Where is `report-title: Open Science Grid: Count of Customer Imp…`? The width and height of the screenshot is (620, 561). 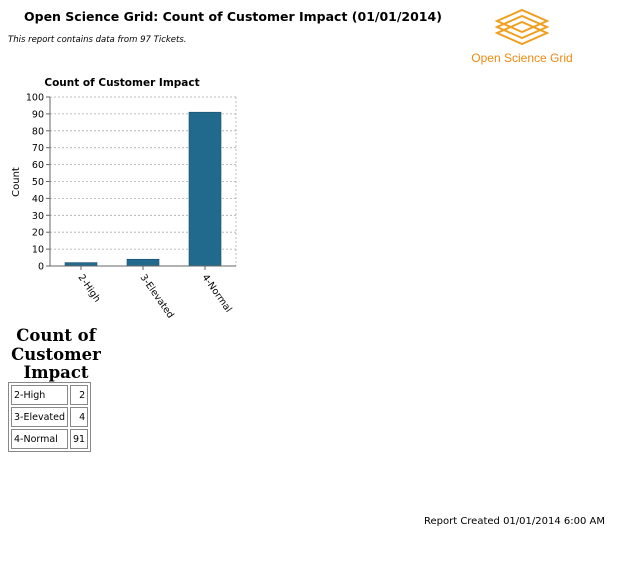 report-title: Open Science Grid: Count of Customer Imp… is located at coordinates (233, 16).